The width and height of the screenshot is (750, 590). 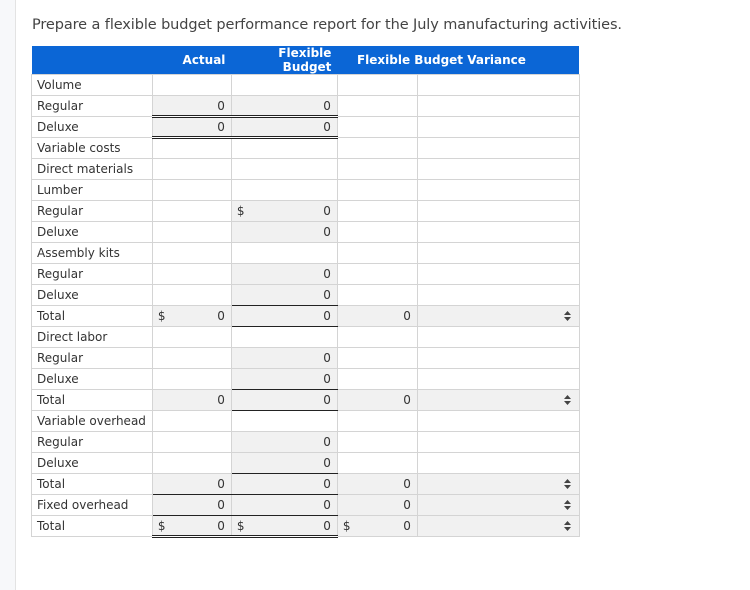 I want to click on row-label: Fixed overhead, so click(x=92, y=505).